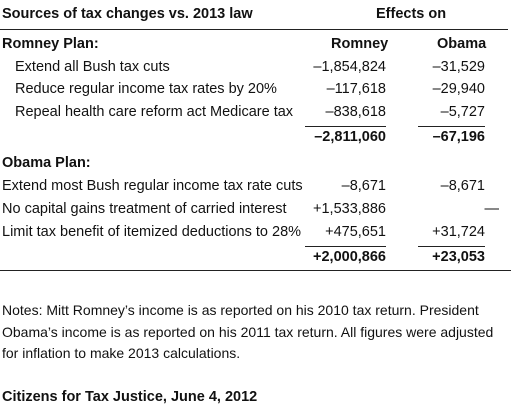 The image size is (511, 412). What do you see at coordinates (355, 112) in the screenshot?
I see `romney-value: –838,618` at bounding box center [355, 112].